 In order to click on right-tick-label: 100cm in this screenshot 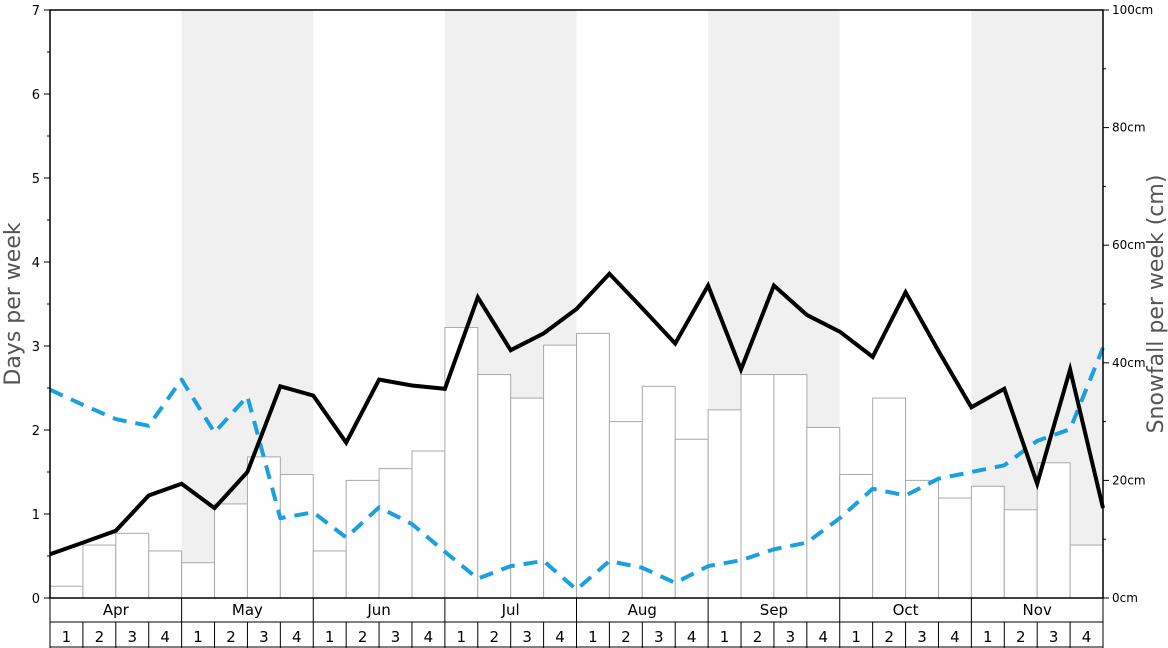, I will do `click(1132, 10)`.